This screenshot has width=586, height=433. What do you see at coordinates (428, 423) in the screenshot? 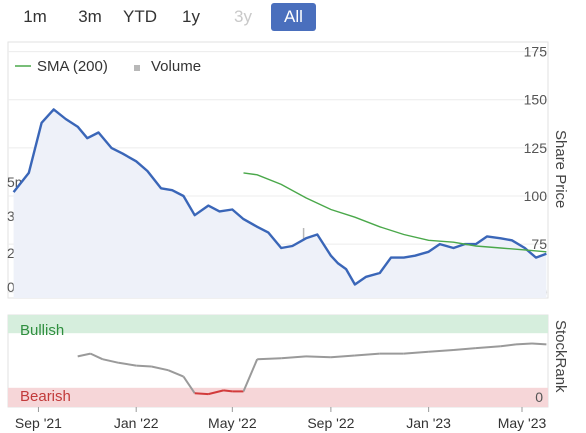
I see `x-tick-label: Jan '23` at bounding box center [428, 423].